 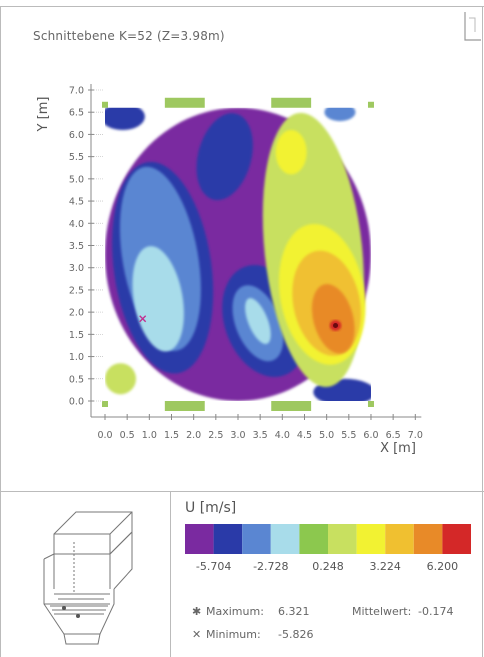 What do you see at coordinates (76, 179) in the screenshot?
I see `y-tick-label: 5.0` at bounding box center [76, 179].